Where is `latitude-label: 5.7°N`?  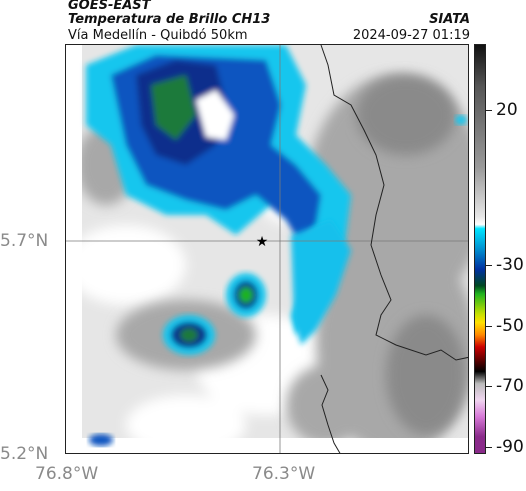
latitude-label: 5.7°N is located at coordinates (24, 241).